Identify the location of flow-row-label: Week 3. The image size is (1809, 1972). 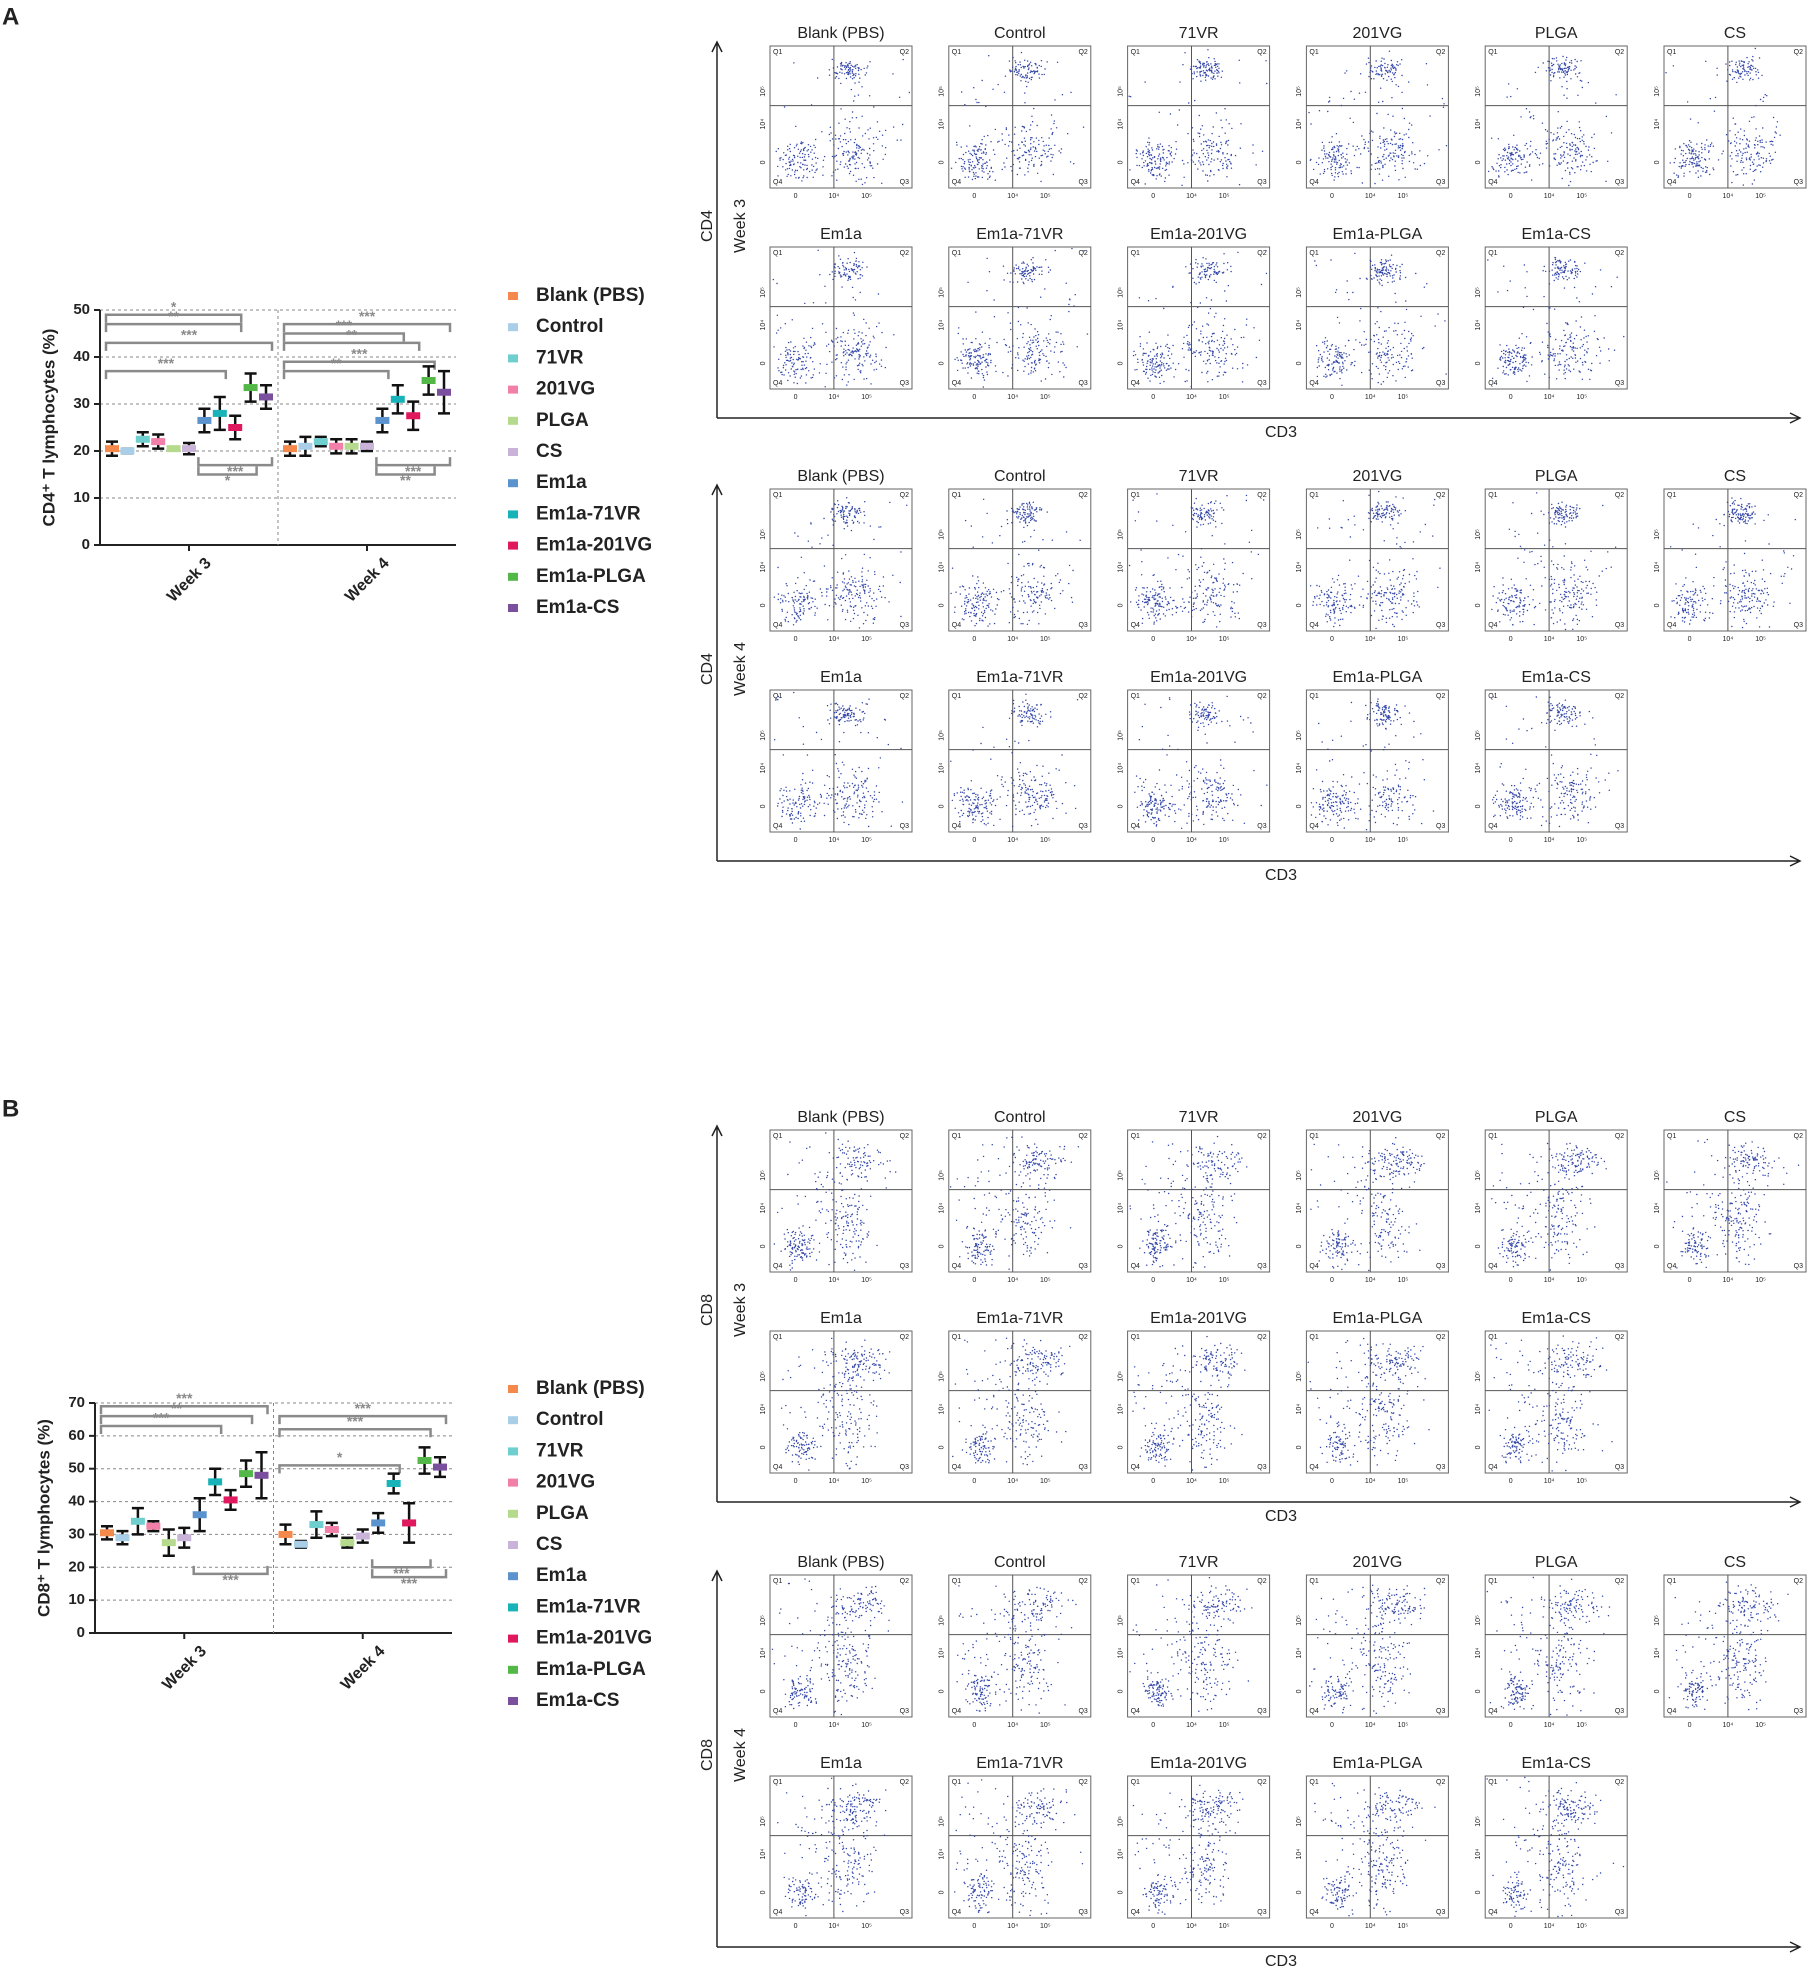
(740, 226).